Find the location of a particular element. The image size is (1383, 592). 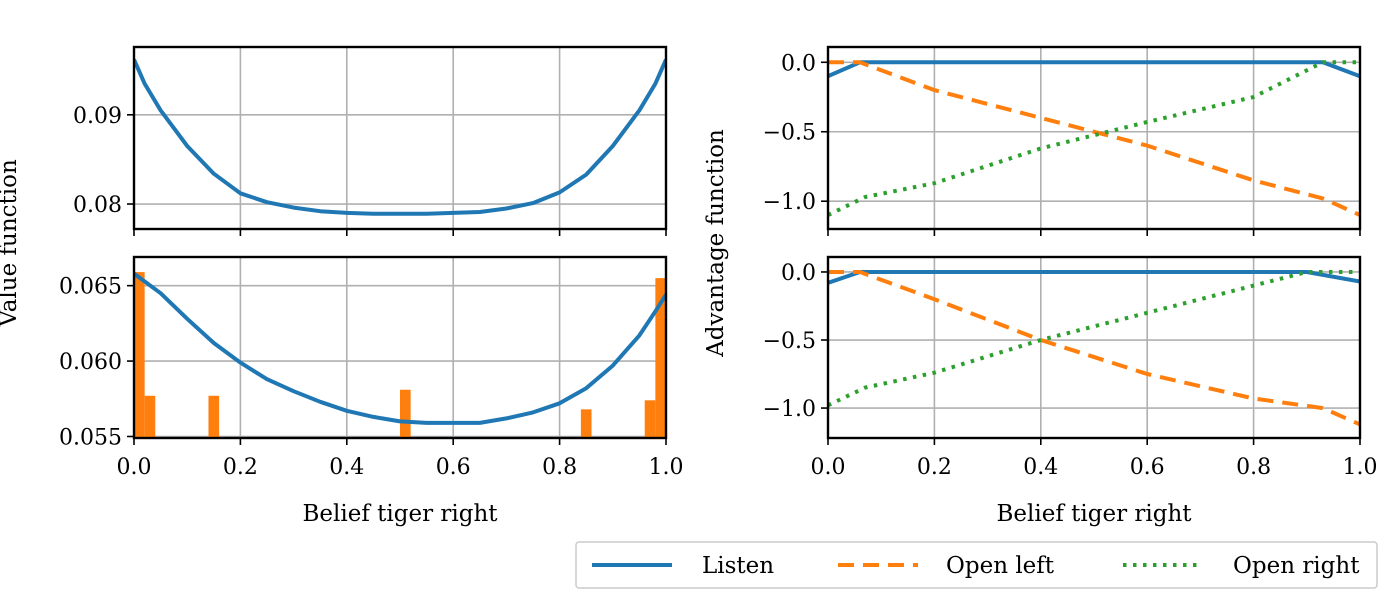

legend-frame is located at coordinates (976, 565).